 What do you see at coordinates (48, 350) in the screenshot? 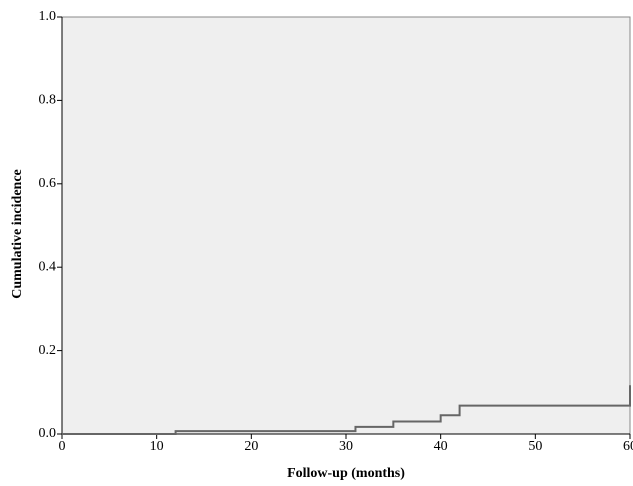
I see `y-tick-label: 0.2` at bounding box center [48, 350].